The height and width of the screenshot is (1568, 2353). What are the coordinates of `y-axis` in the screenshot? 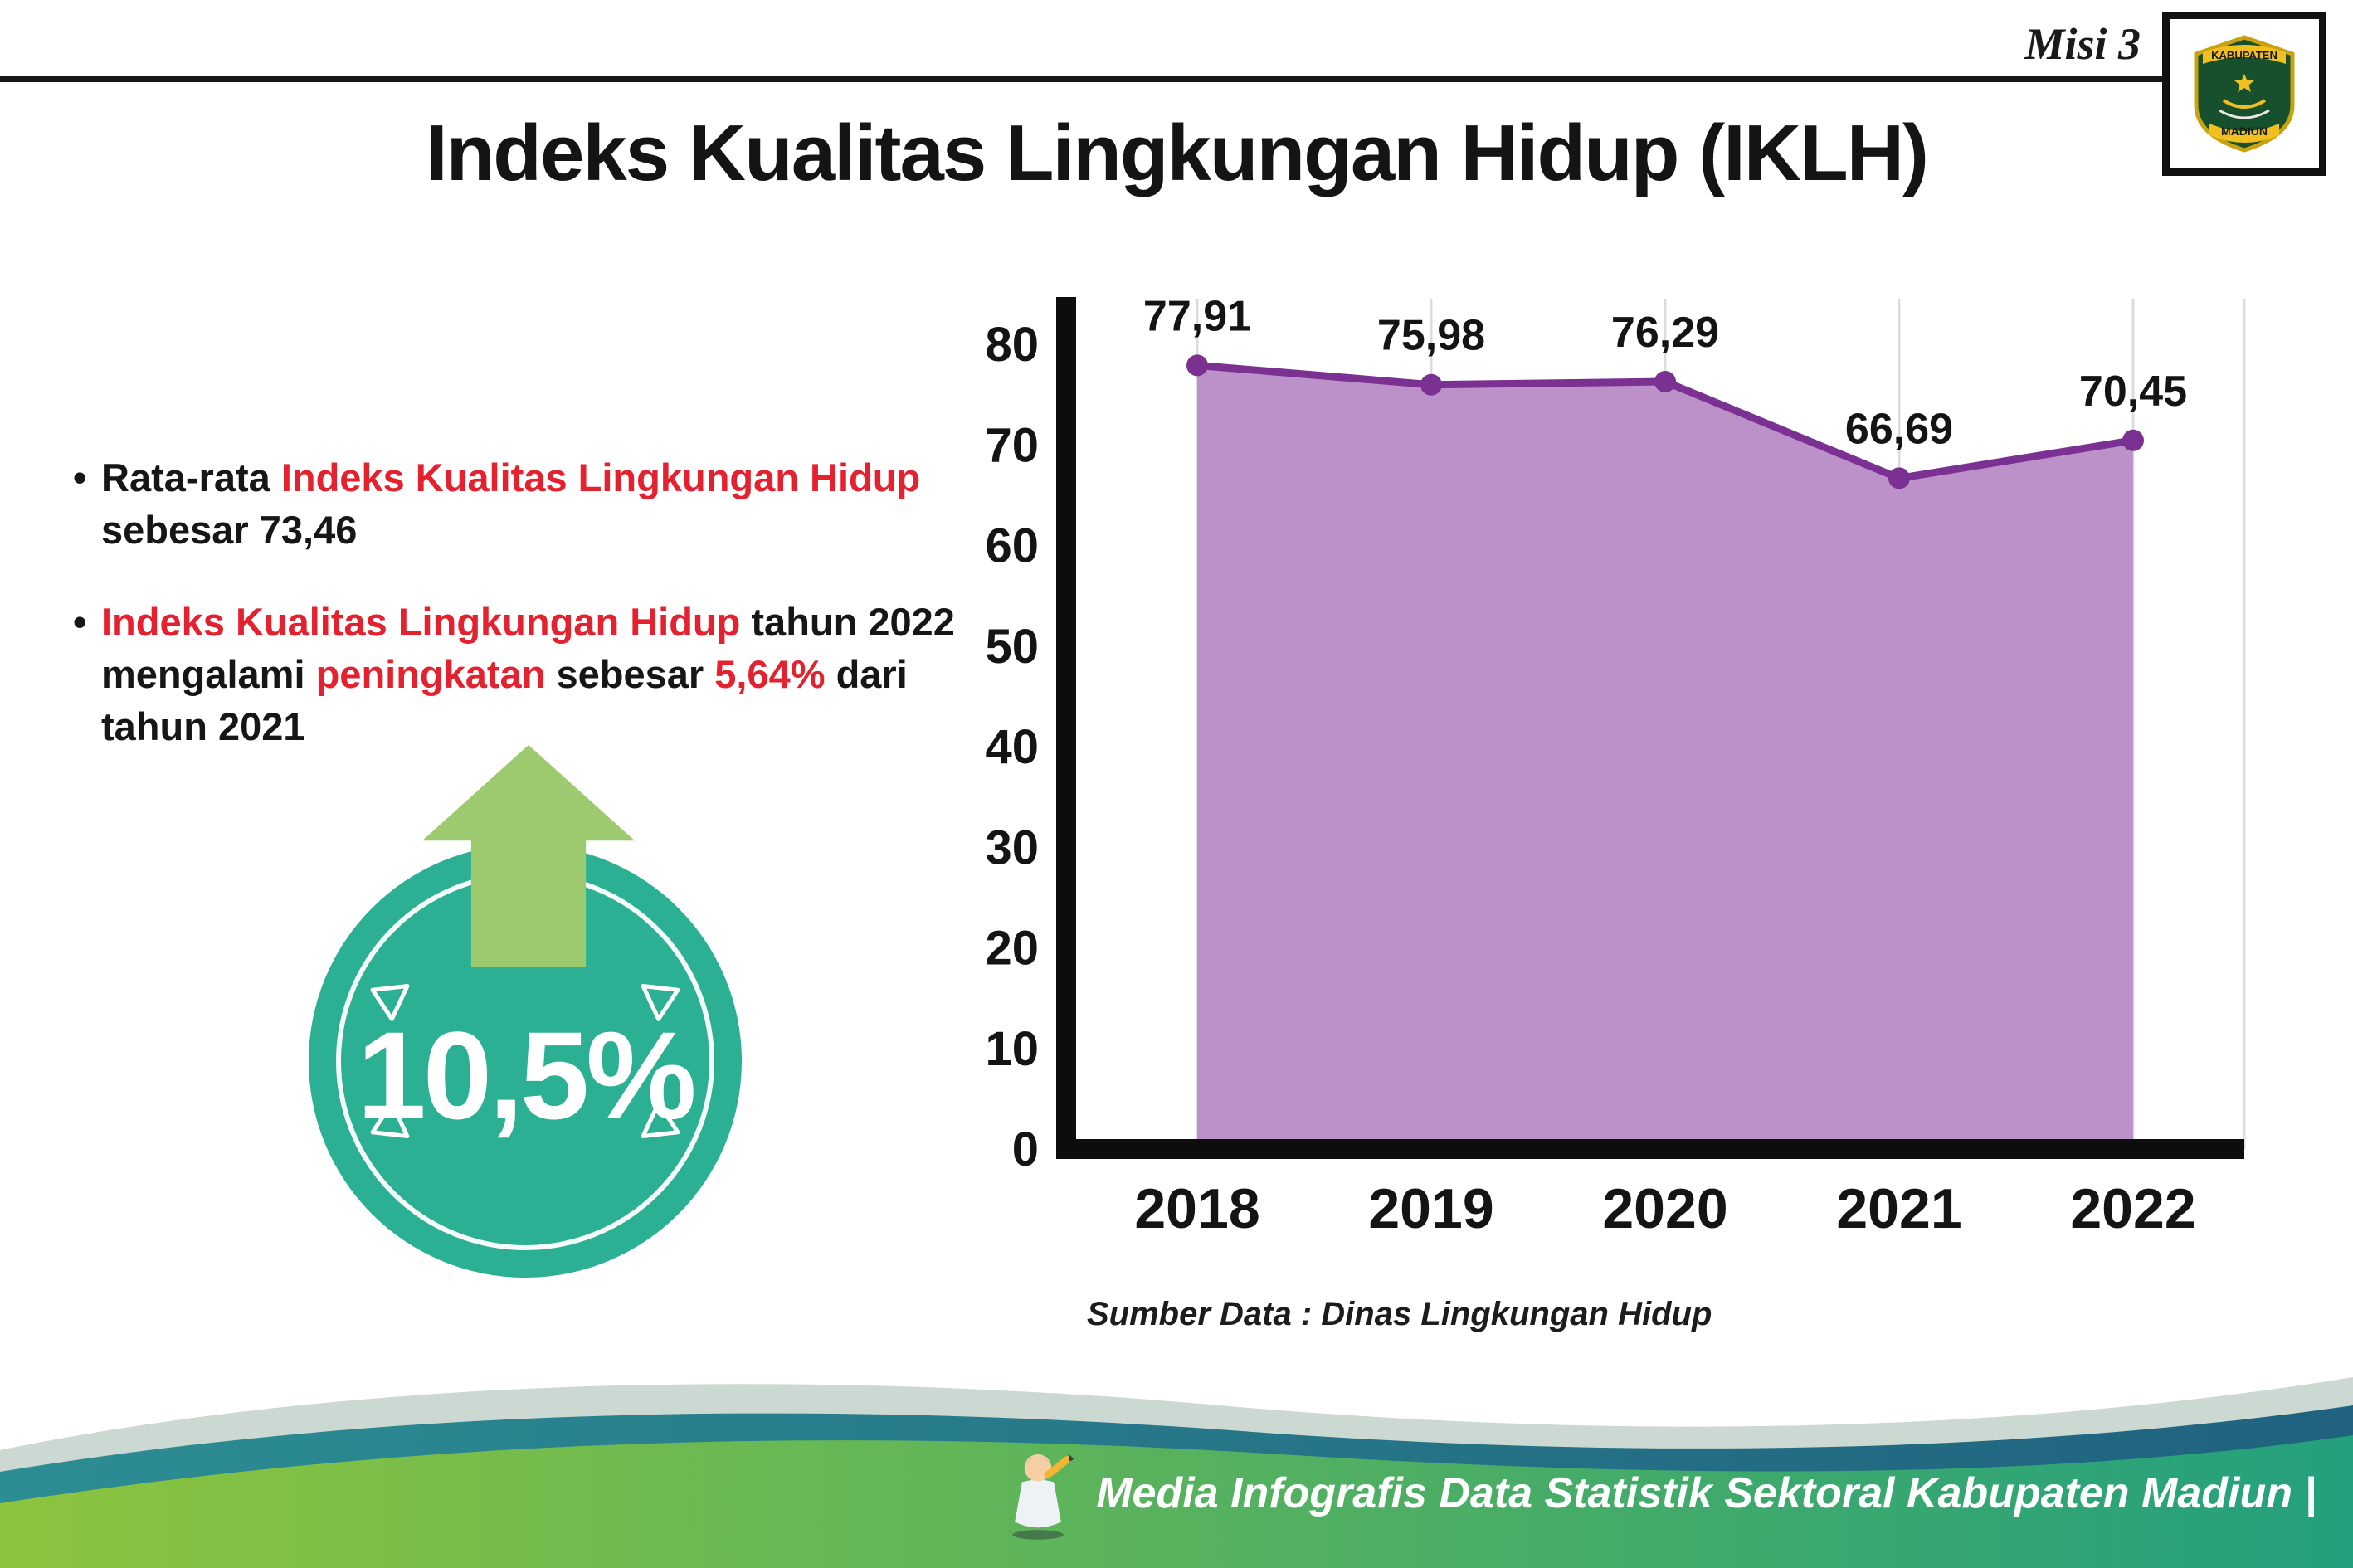 It's located at (1066, 728).